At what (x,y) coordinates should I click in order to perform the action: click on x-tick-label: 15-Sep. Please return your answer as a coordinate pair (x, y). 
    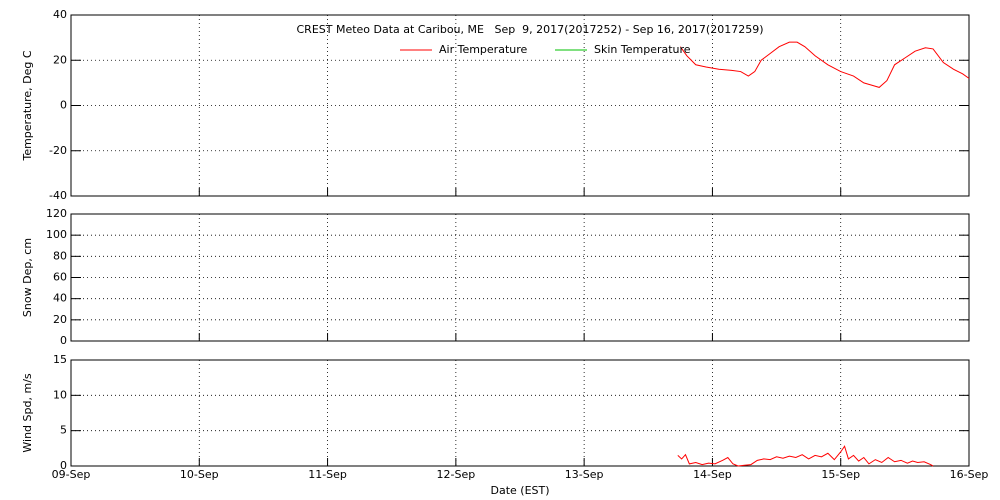
    Looking at the image, I should click on (840, 474).